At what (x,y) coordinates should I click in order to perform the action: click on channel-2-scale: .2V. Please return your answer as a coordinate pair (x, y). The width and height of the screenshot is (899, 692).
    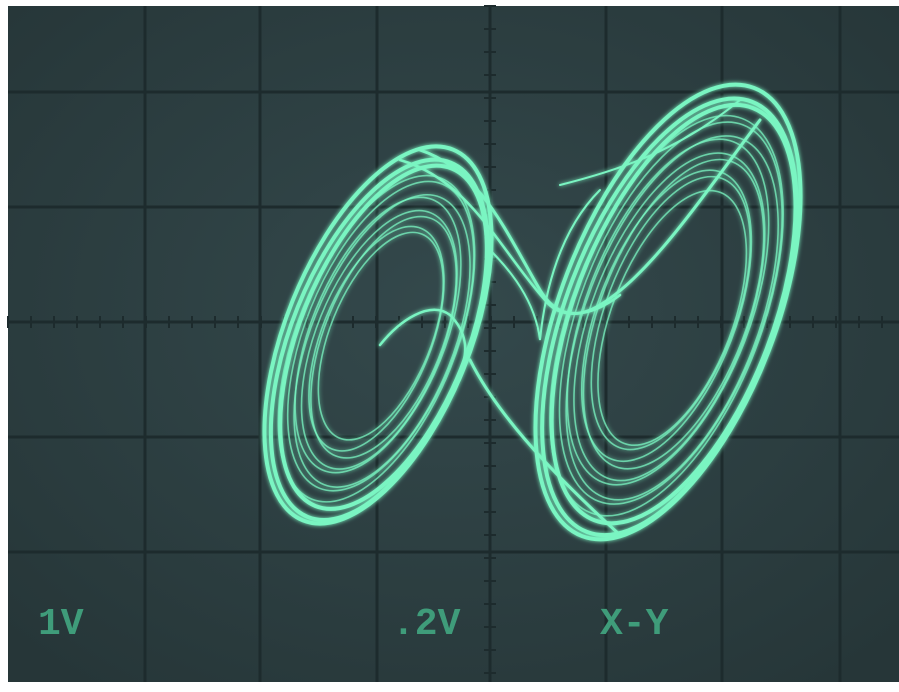
    Looking at the image, I should click on (426, 624).